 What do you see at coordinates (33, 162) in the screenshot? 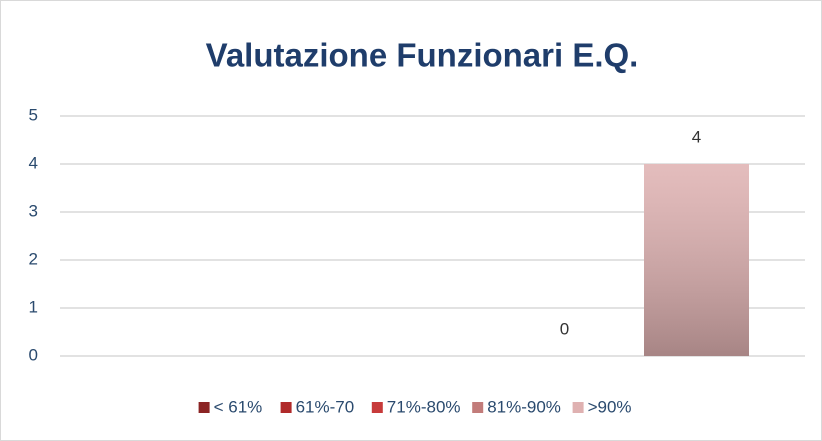
I see `y-tick-label: 4` at bounding box center [33, 162].